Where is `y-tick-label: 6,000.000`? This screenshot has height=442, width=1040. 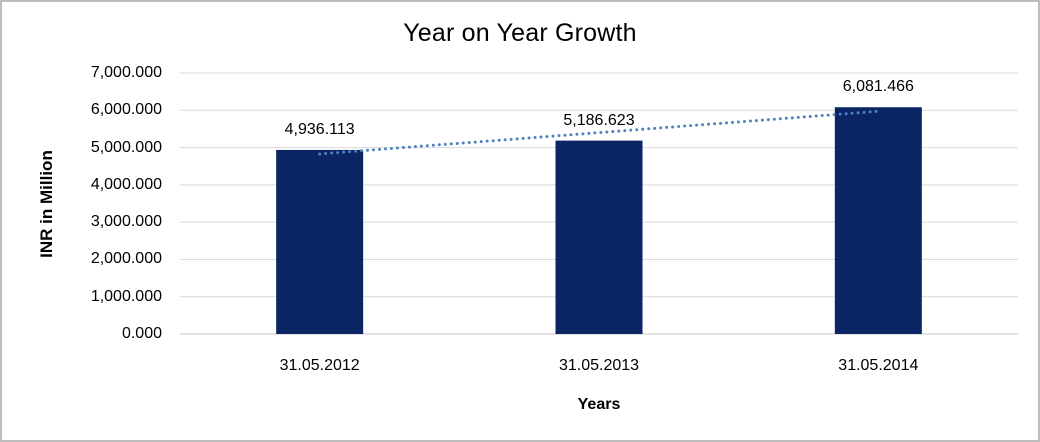 y-tick-label: 6,000.000 is located at coordinates (126, 110).